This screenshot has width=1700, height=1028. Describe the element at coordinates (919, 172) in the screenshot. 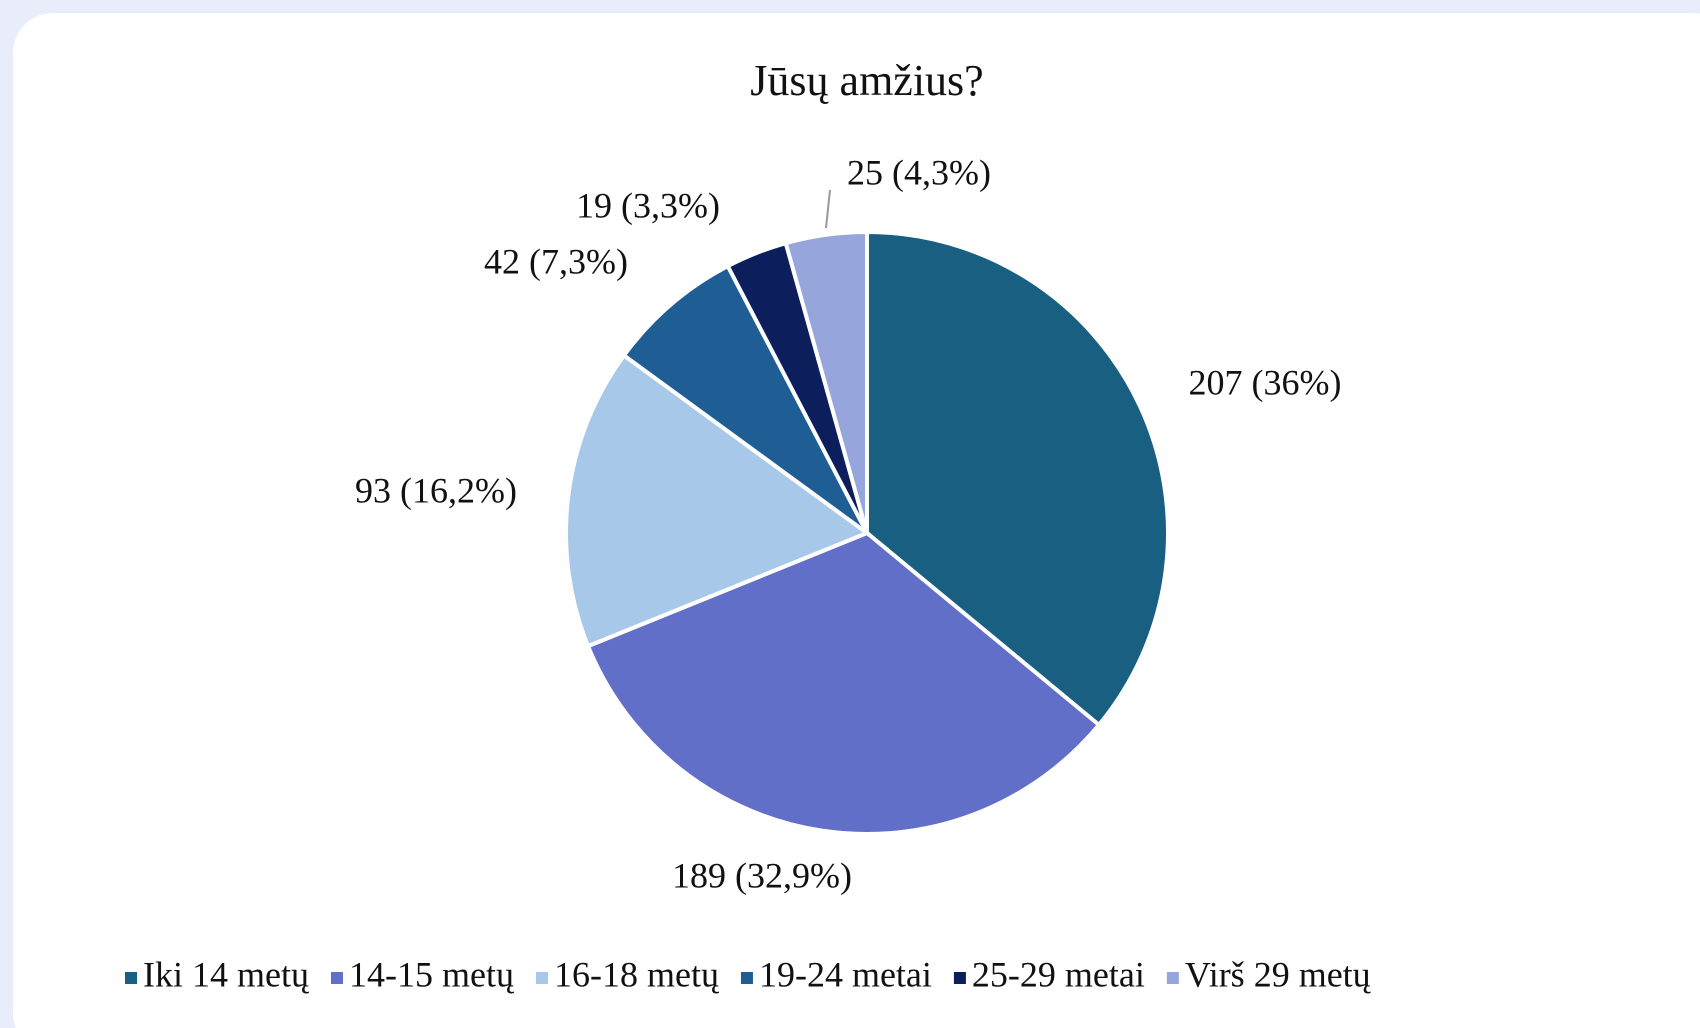

I see `data-label: 25 (4,3%)` at that location.